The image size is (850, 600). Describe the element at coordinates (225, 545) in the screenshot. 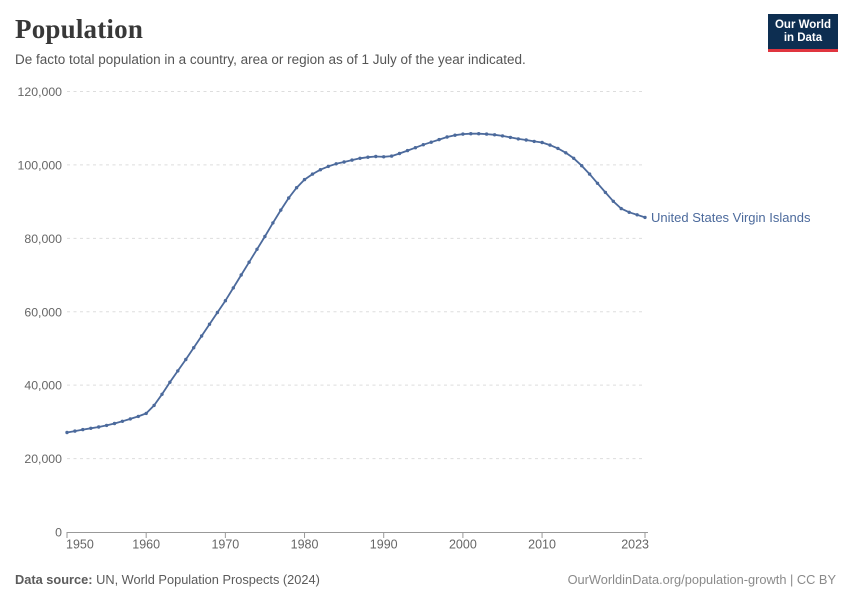

I see `x-tick-label: 1970` at that location.